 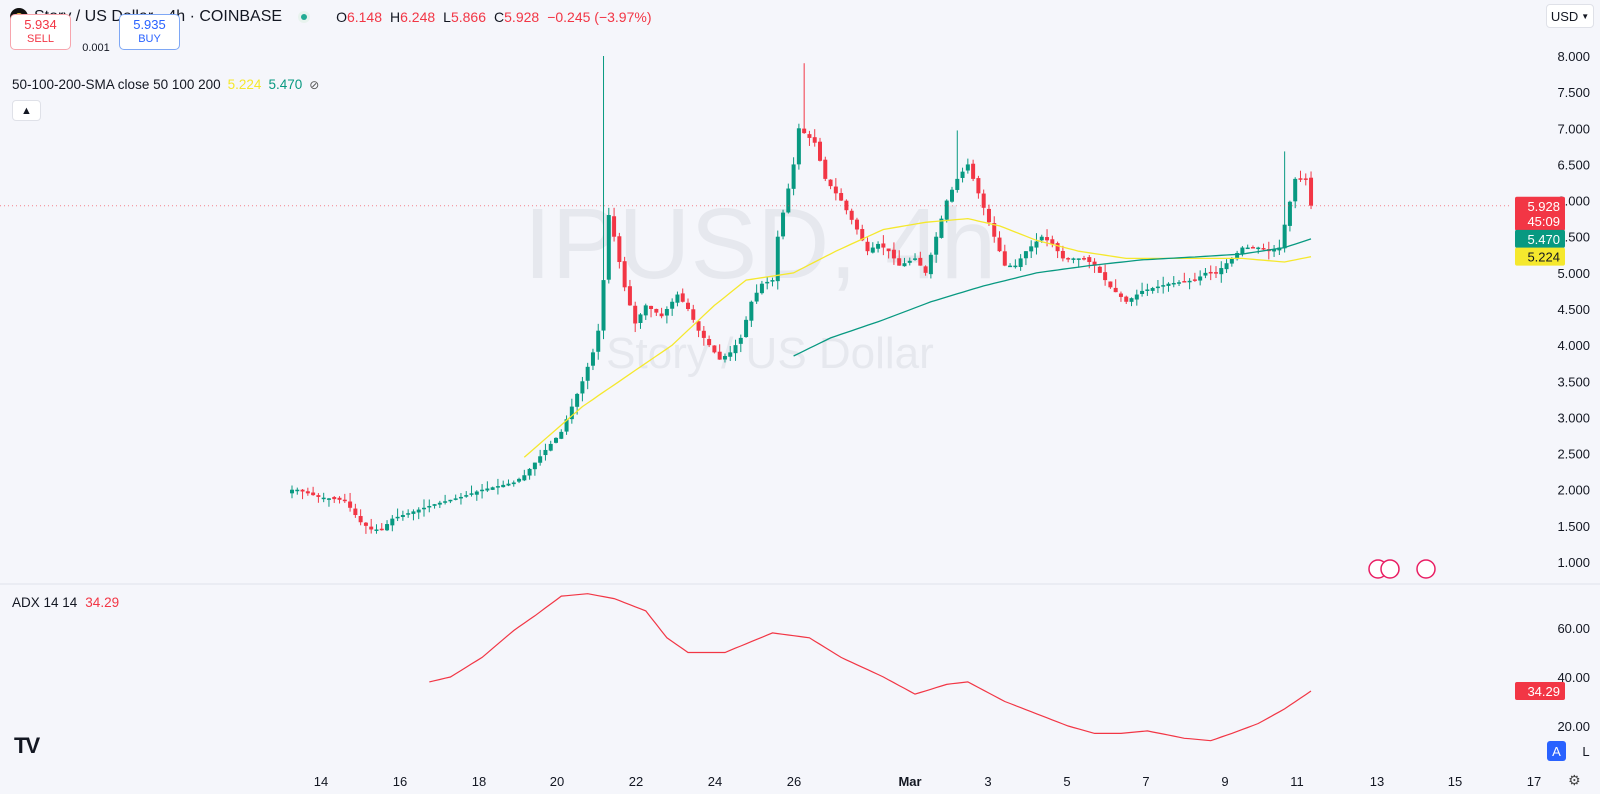 I want to click on market-status-icon, so click(x=304, y=17).